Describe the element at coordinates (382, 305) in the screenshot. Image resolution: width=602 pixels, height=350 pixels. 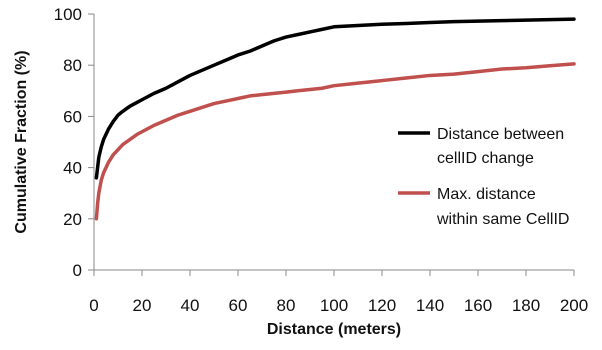
I see `x-tick-label: 120` at that location.